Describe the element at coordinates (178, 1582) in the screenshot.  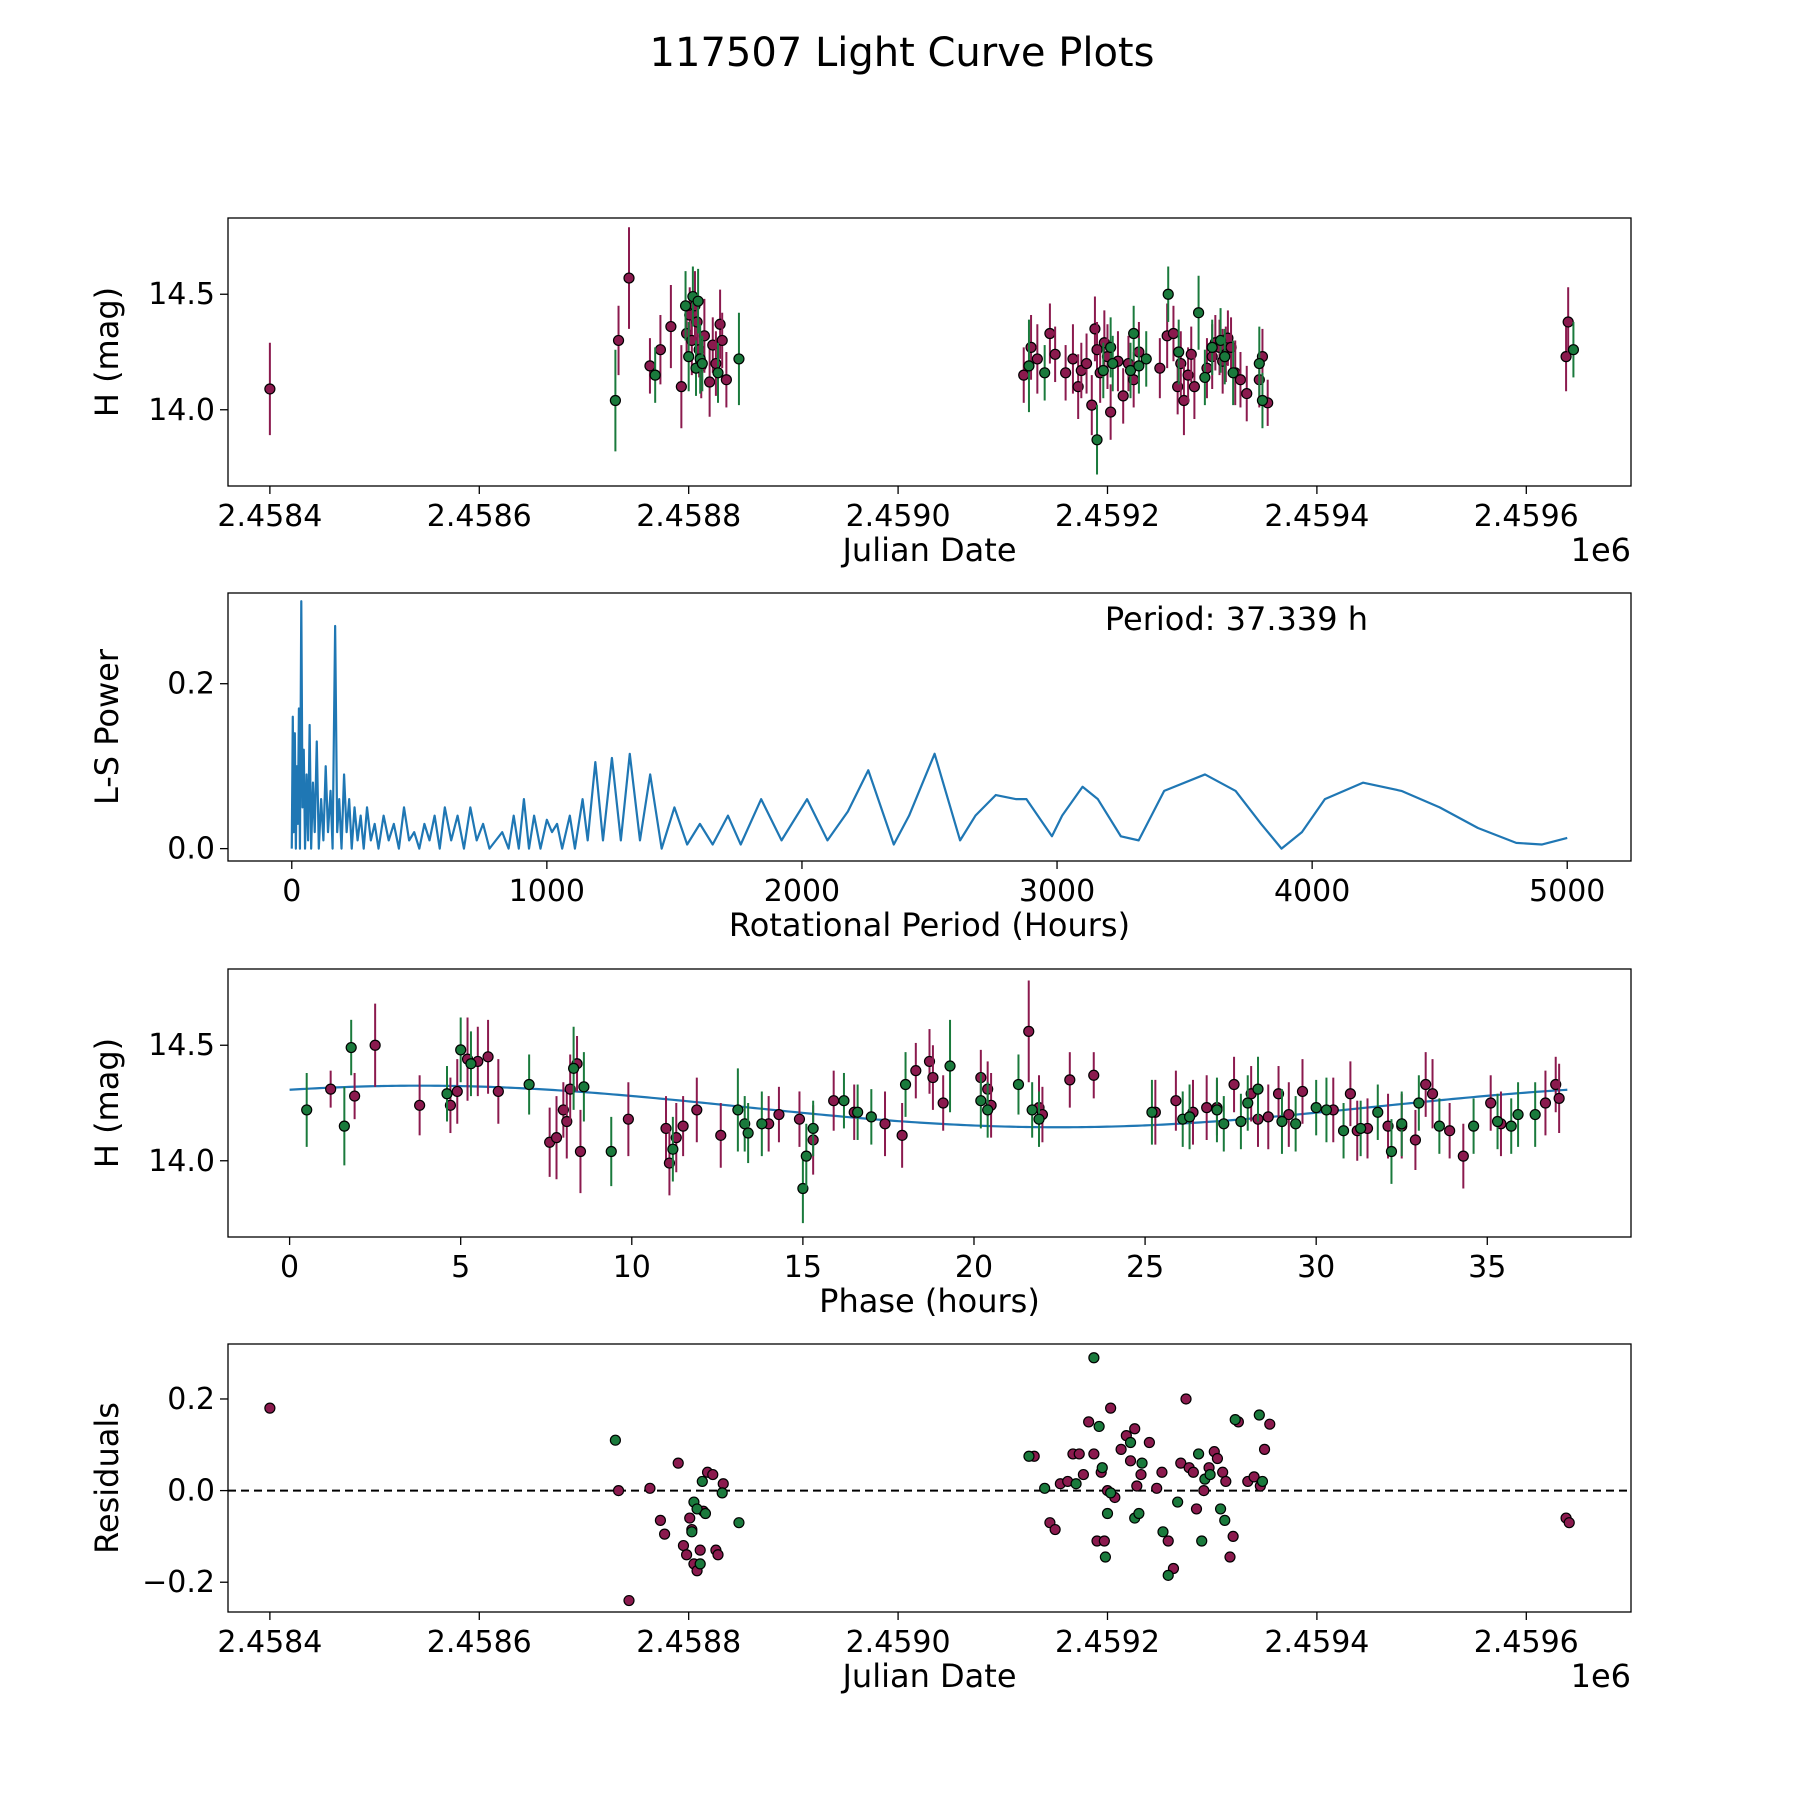
I see `y-tick-label: −0.2` at that location.